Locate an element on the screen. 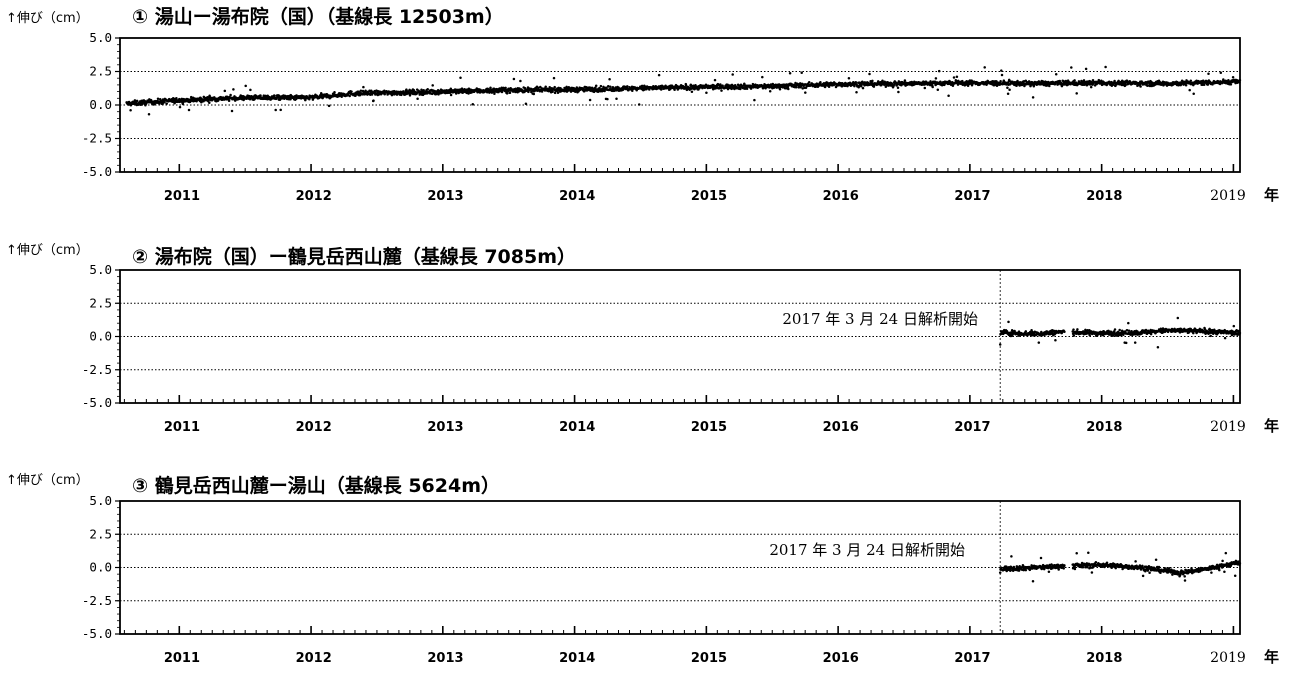  y-axis-label: ↑伸び（cm） is located at coordinates (47, 18).